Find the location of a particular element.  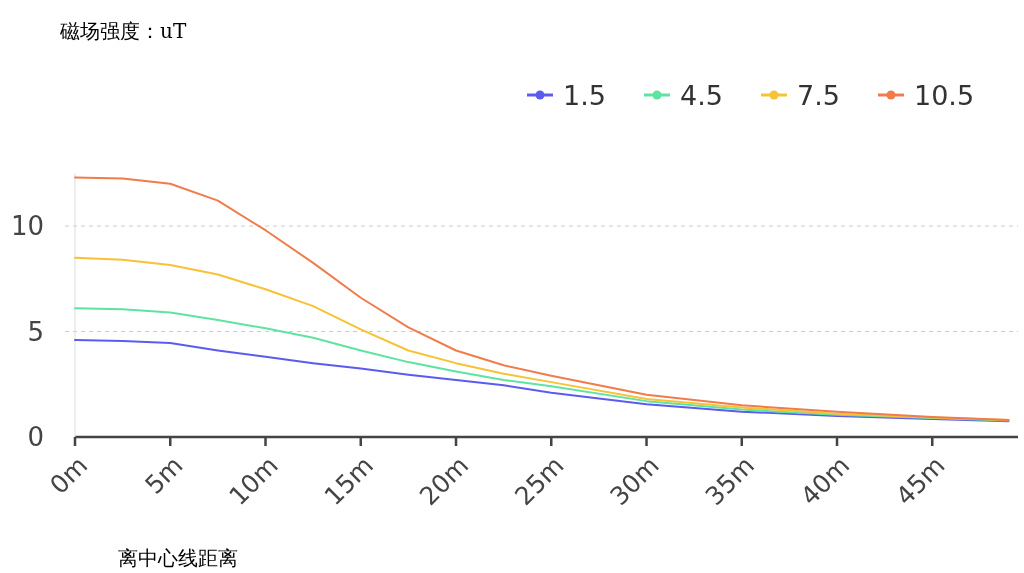

legend-label: 1.5 is located at coordinates (584, 95).